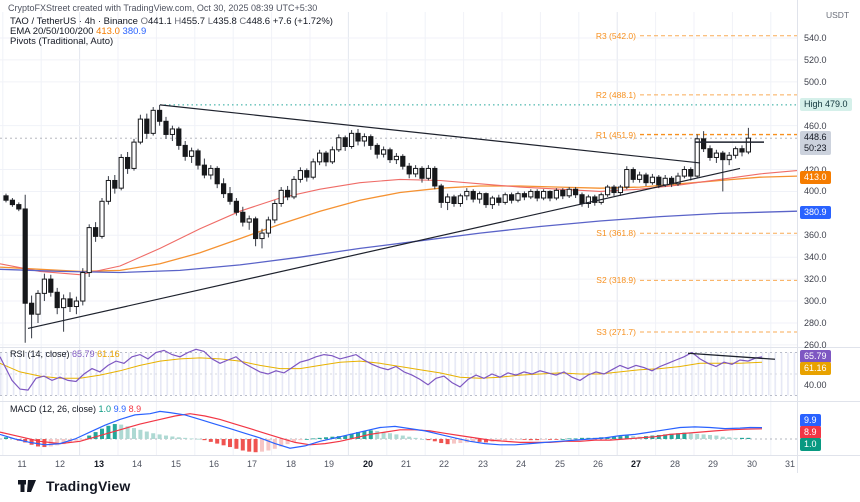 The height and width of the screenshot is (502, 860). Describe the element at coordinates (430, 134) in the screenshot. I see `triangle-upper-trendline` at that location.